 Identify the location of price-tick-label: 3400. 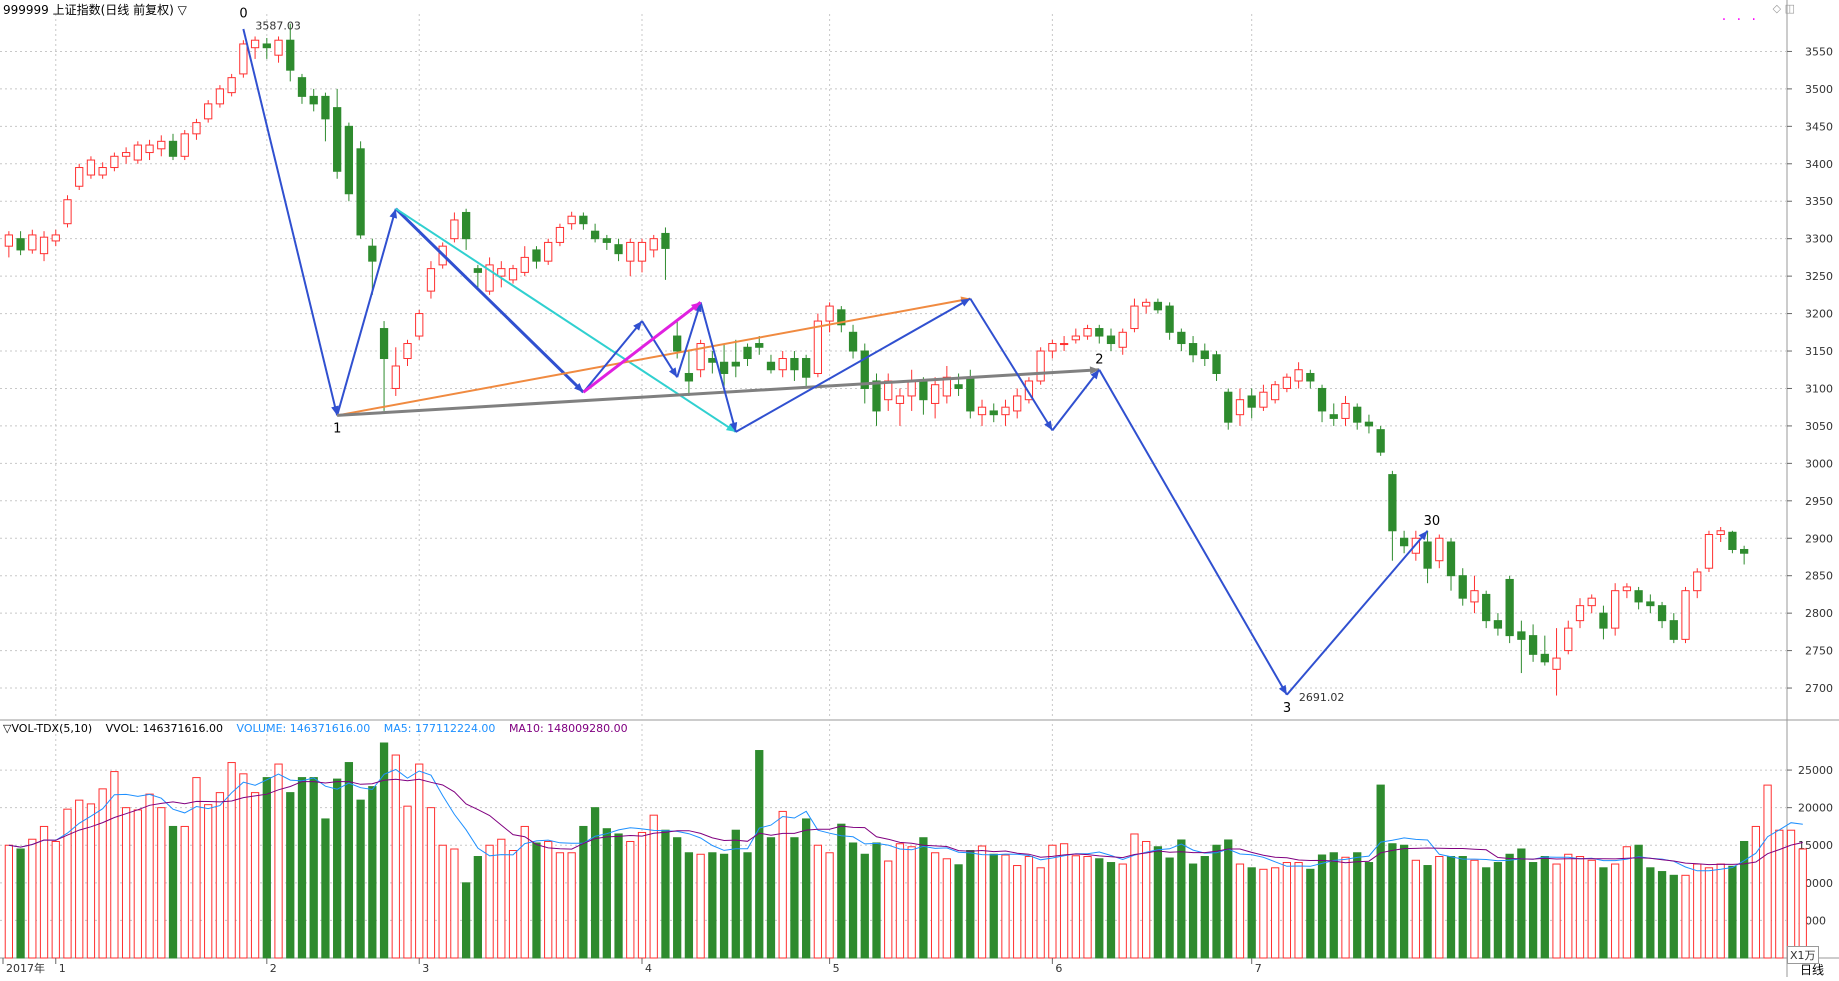
(1819, 164).